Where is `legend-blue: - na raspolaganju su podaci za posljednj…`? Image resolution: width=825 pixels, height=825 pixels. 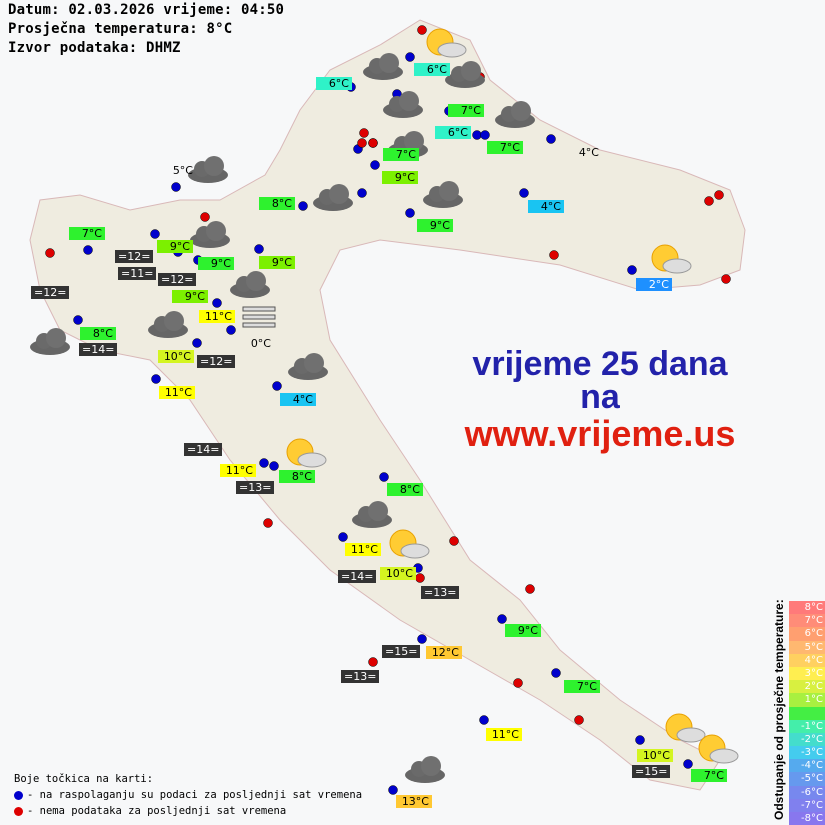
legend-blue: - na raspolaganju su podaci za posljednj… is located at coordinates (195, 795).